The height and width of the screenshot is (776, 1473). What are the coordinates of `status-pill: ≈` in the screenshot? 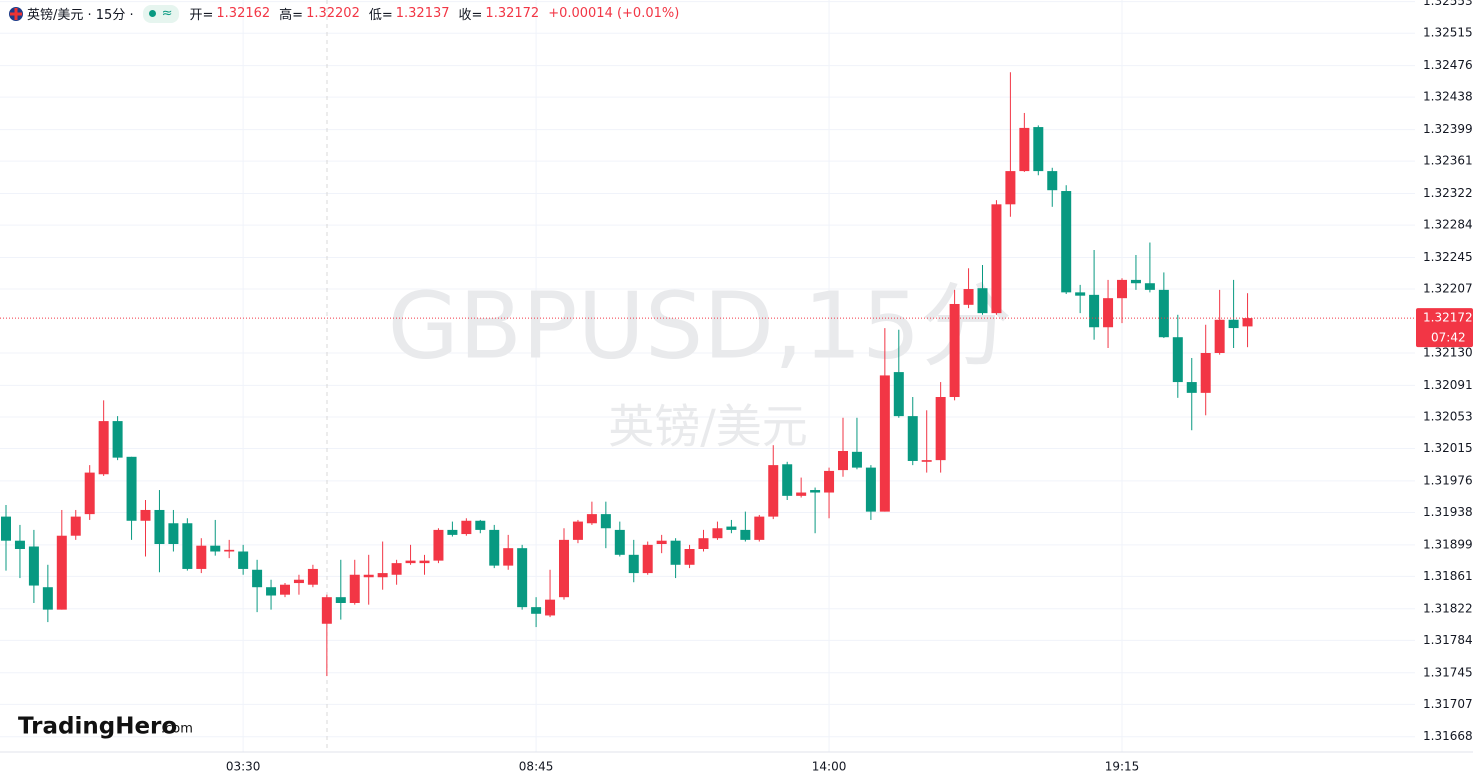 It's located at (160, 13).